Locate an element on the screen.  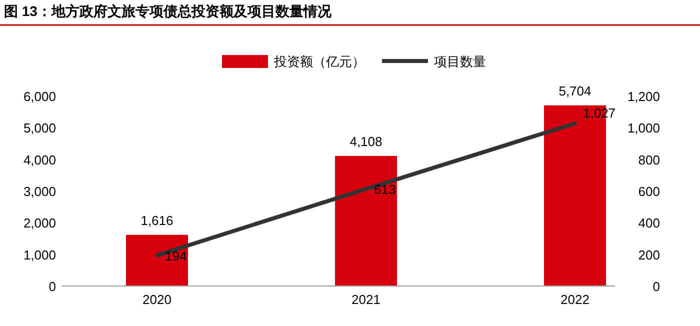
y2-tick-label: 1,200 is located at coordinates (643, 96).